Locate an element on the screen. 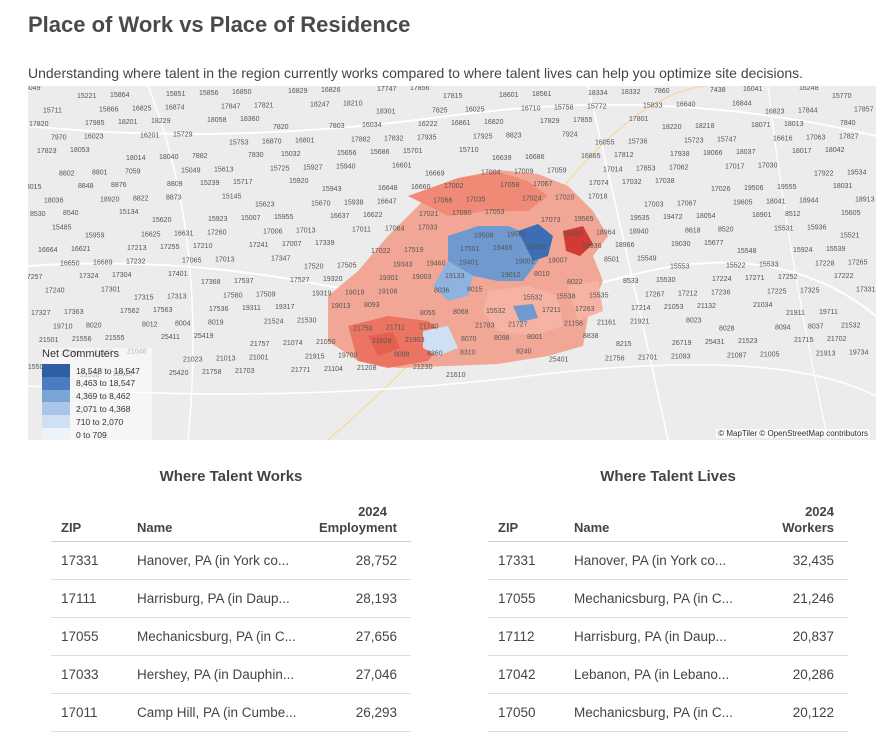 The width and height of the screenshot is (895, 748). zip-label: 16023 is located at coordinates (94, 137).